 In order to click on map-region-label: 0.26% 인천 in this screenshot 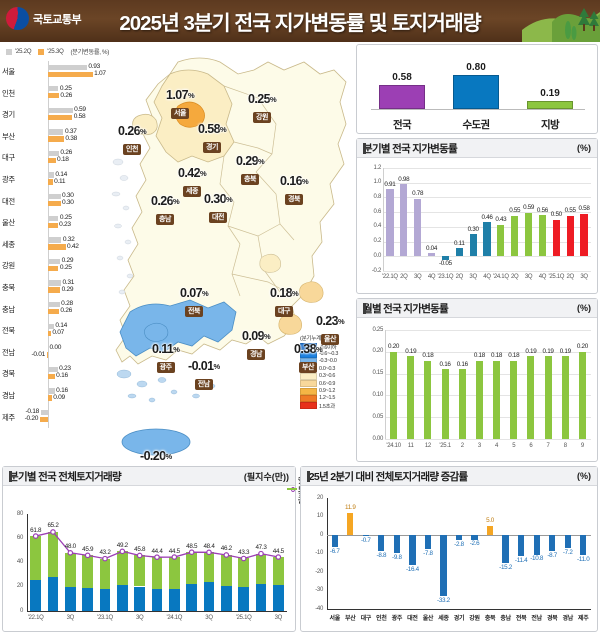, I will do `click(132, 140)`.